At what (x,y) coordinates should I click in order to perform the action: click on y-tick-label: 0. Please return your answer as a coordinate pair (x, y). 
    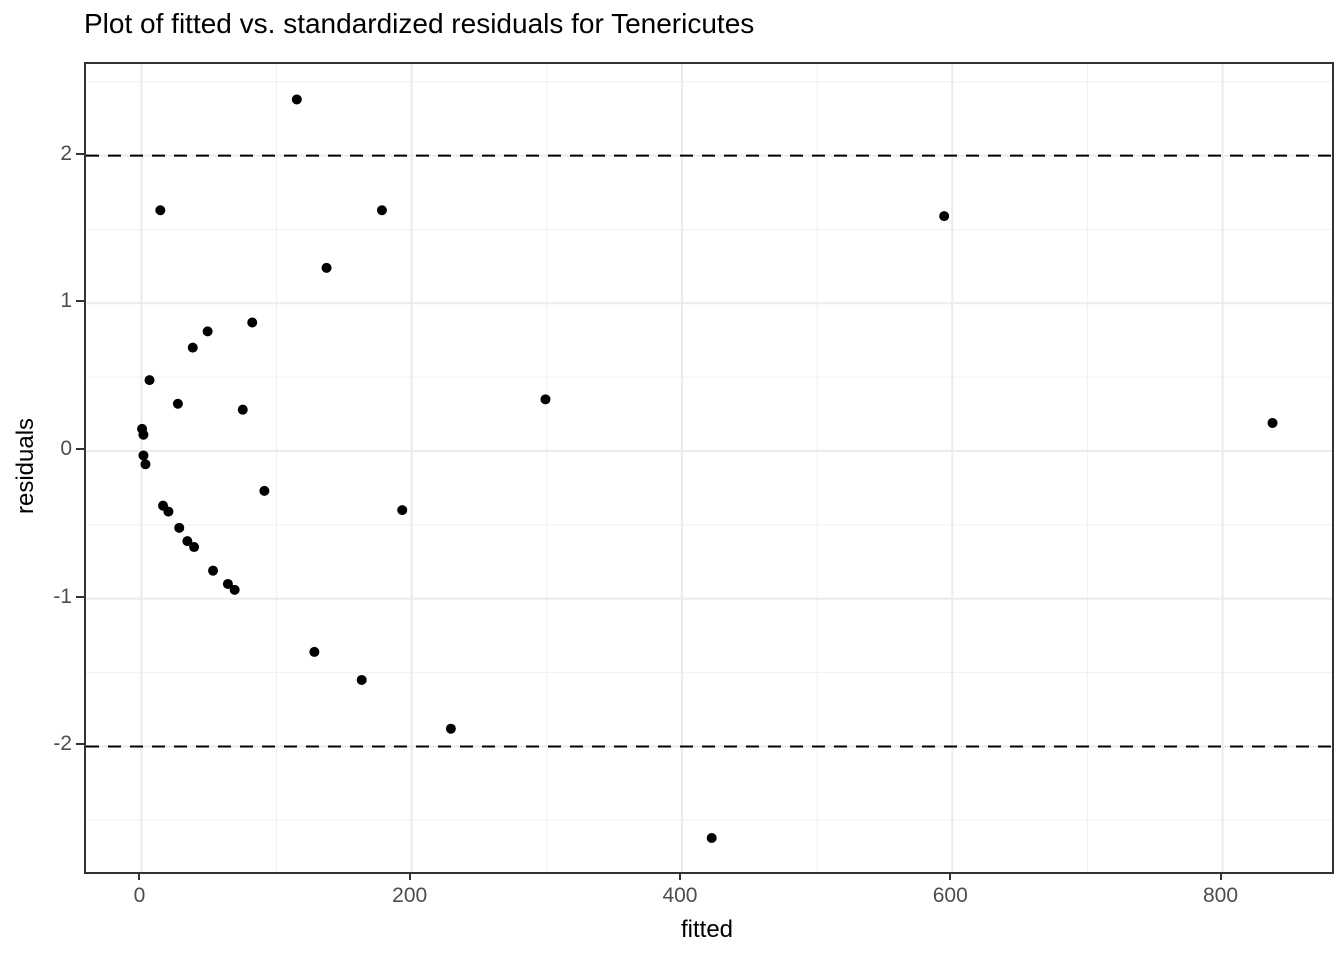
    Looking at the image, I should click on (66, 448).